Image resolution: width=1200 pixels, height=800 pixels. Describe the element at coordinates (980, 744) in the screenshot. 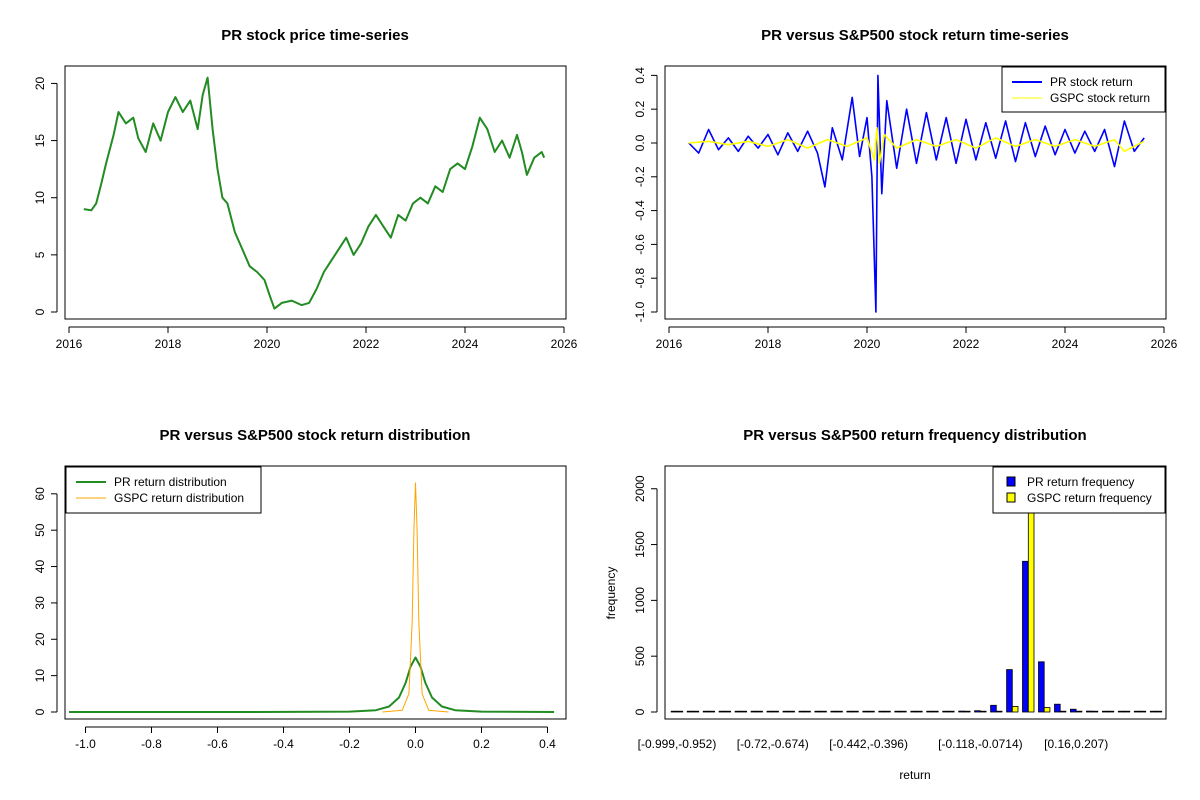

I see `histogram-x-tick-label: [-0.118,-0.0714)` at that location.